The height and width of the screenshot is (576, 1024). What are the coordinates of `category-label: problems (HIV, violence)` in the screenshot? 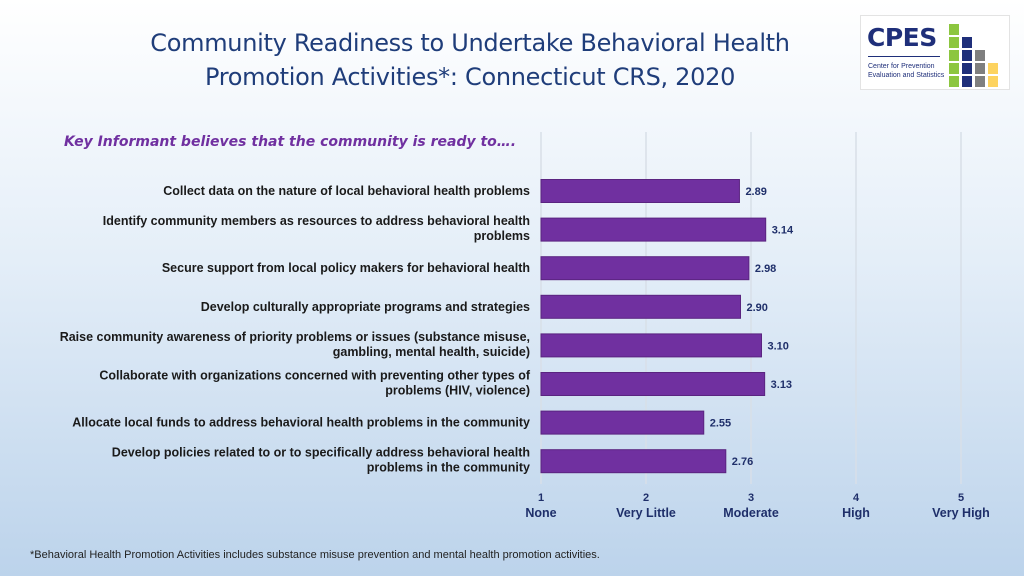 It's located at (457, 391).